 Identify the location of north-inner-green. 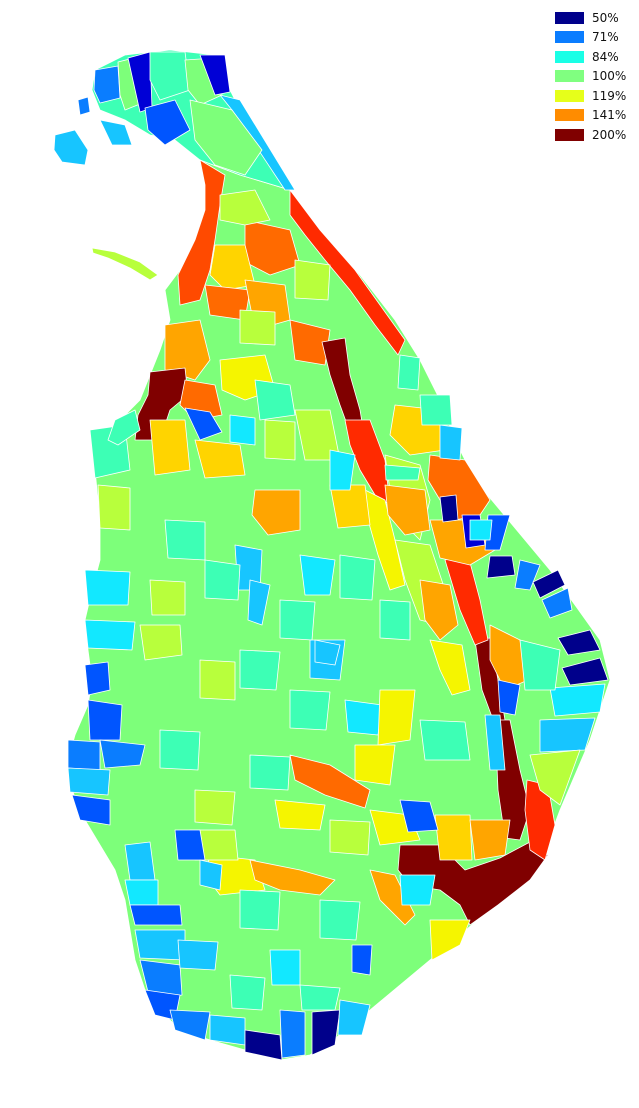
(226, 137).